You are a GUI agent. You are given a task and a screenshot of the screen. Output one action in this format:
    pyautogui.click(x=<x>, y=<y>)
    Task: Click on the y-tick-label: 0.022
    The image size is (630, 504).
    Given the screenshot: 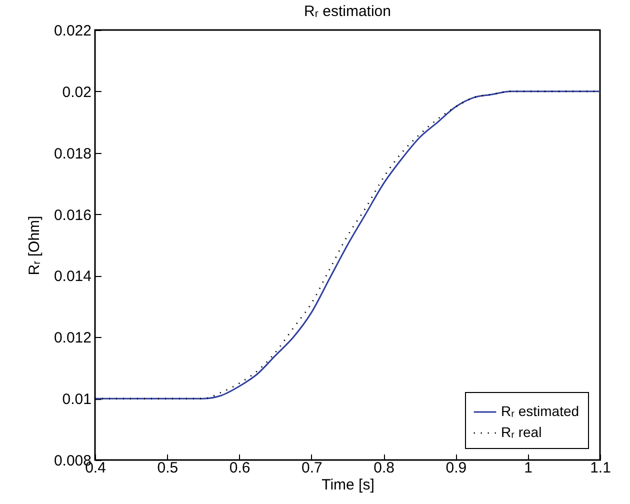 What is the action you would take?
    pyautogui.click(x=73, y=31)
    